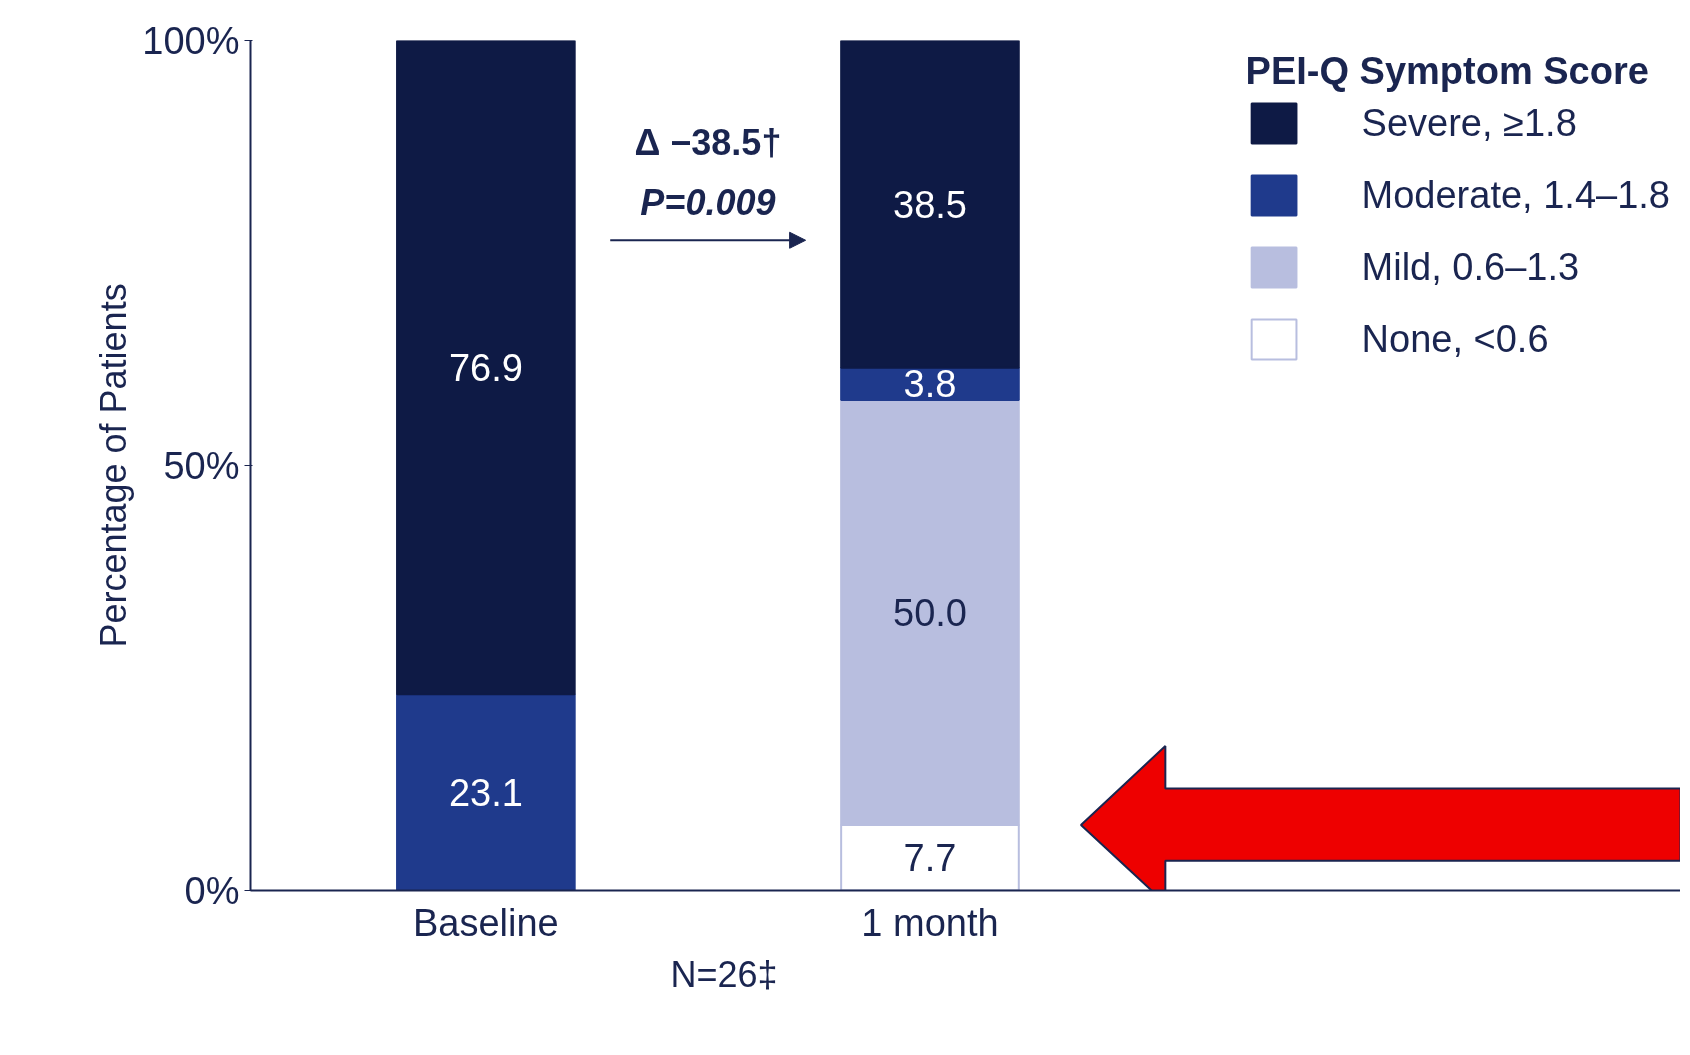 The image size is (1690, 1055). Describe the element at coordinates (929, 613) in the screenshot. I see `data-label: 50.0` at that location.